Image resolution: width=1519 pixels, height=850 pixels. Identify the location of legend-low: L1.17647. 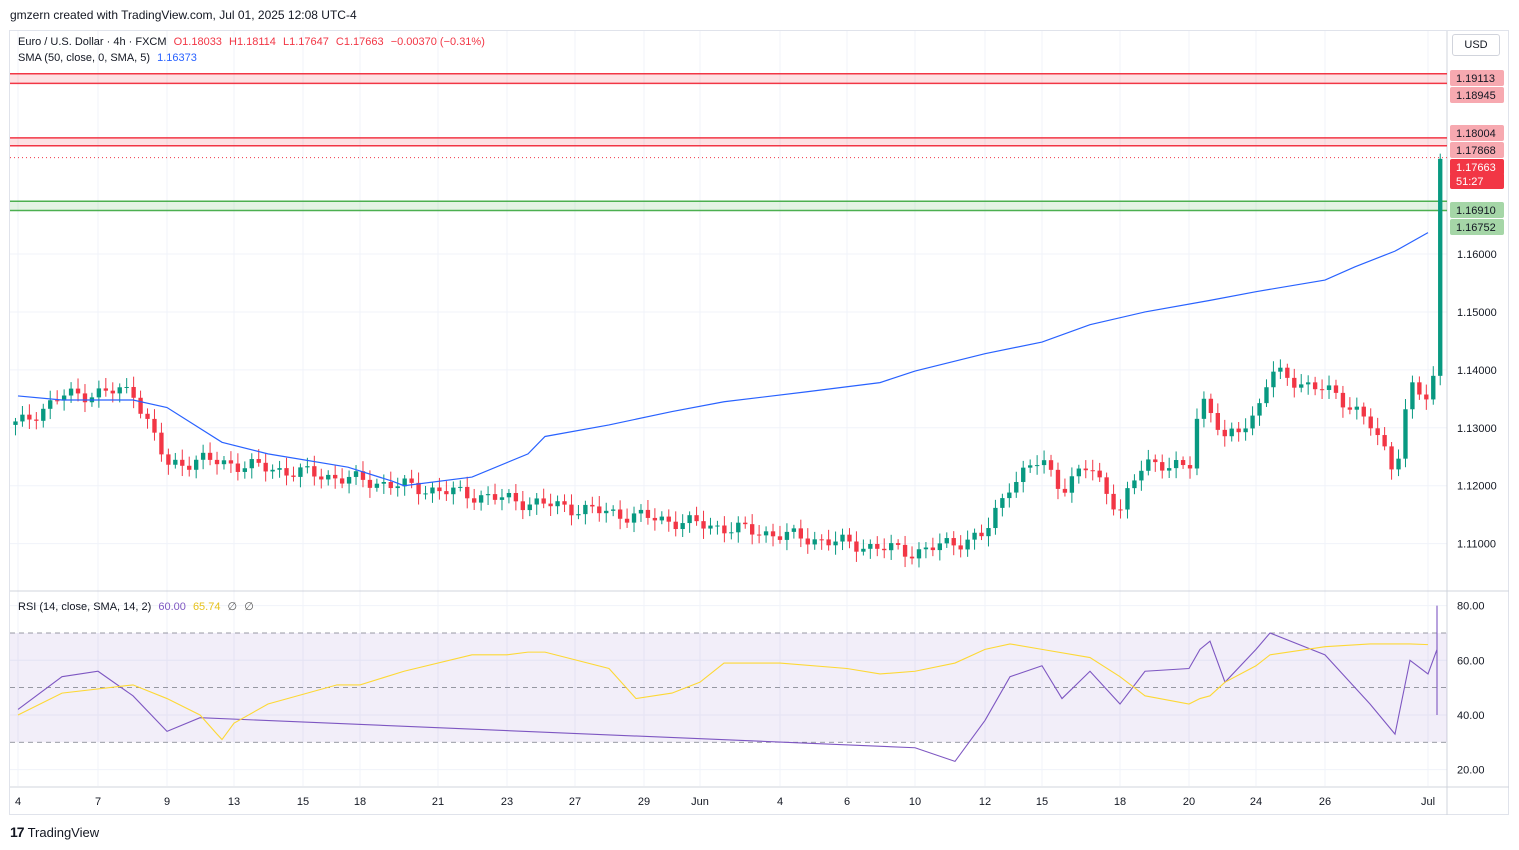
(305, 42).